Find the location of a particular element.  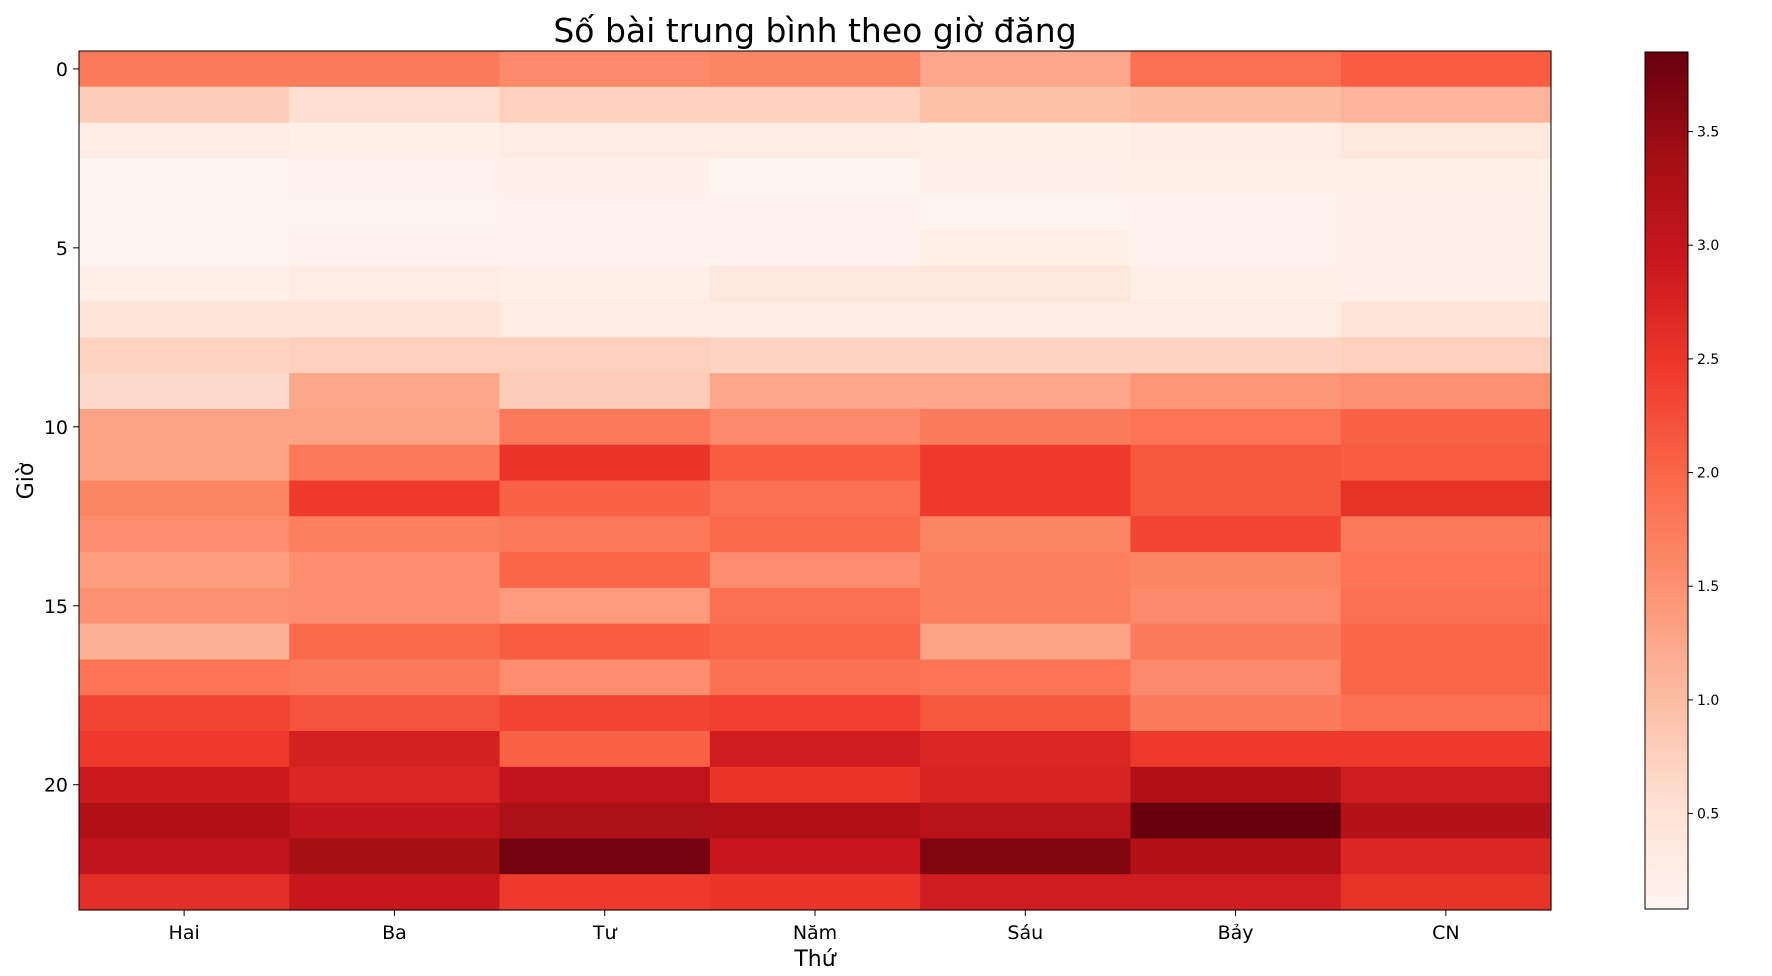

colorbar-tick-label: 3.0 is located at coordinates (1708, 246).